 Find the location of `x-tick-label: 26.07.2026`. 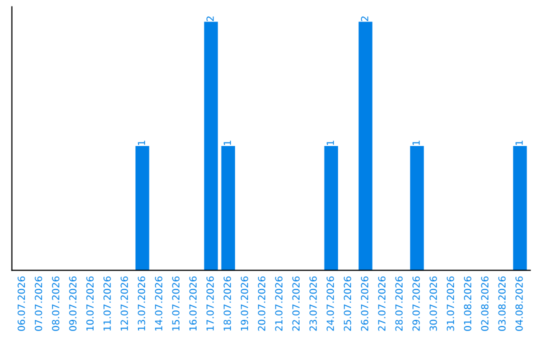

x-tick-label: 26.07.2026 is located at coordinates (364, 303).